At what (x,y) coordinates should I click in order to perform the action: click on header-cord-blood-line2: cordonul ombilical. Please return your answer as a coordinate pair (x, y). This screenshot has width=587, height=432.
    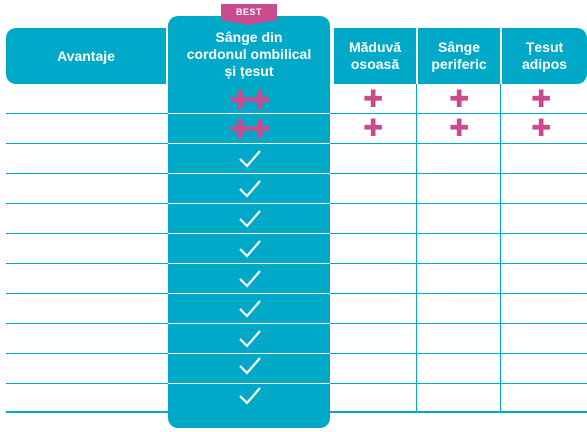
    Looking at the image, I should click on (249, 53).